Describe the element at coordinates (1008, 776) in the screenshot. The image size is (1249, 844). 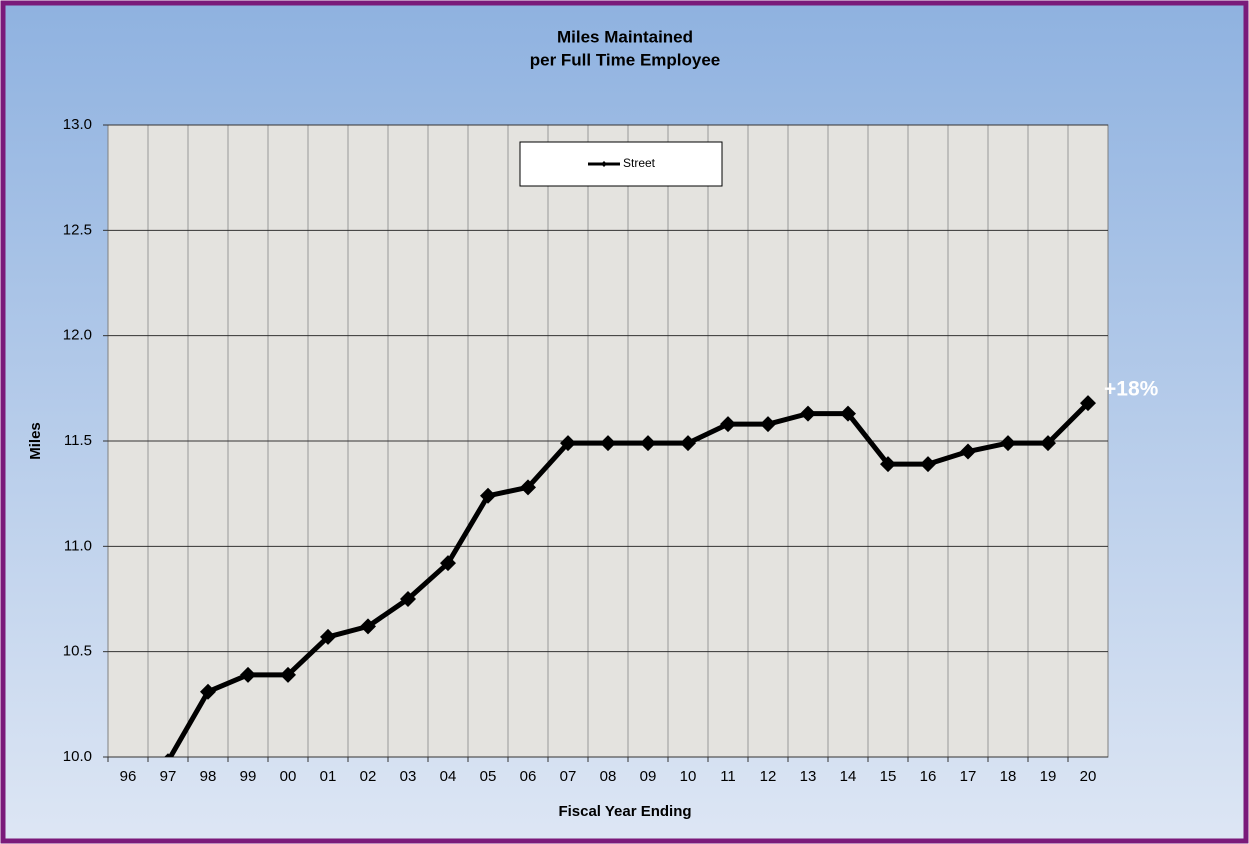
I see `x-tick-label: 18` at that location.